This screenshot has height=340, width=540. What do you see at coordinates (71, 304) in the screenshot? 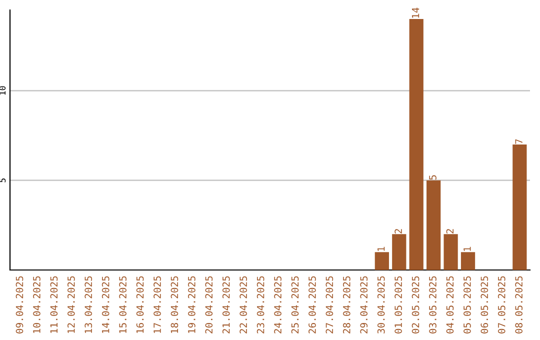
I see `x-tick-label: 12.04.2025` at bounding box center [71, 304].